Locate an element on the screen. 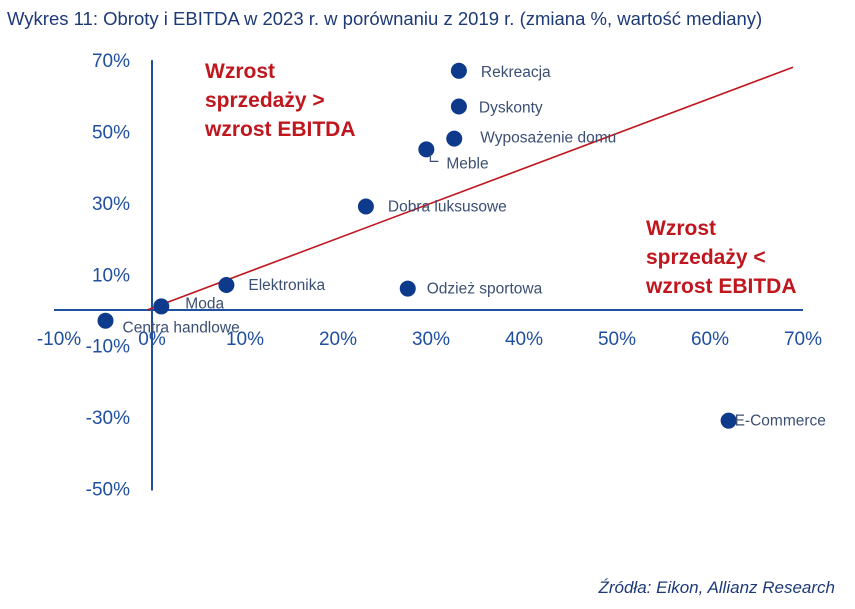 The width and height of the screenshot is (855, 609). y-tick-label: -50% is located at coordinates (108, 490).